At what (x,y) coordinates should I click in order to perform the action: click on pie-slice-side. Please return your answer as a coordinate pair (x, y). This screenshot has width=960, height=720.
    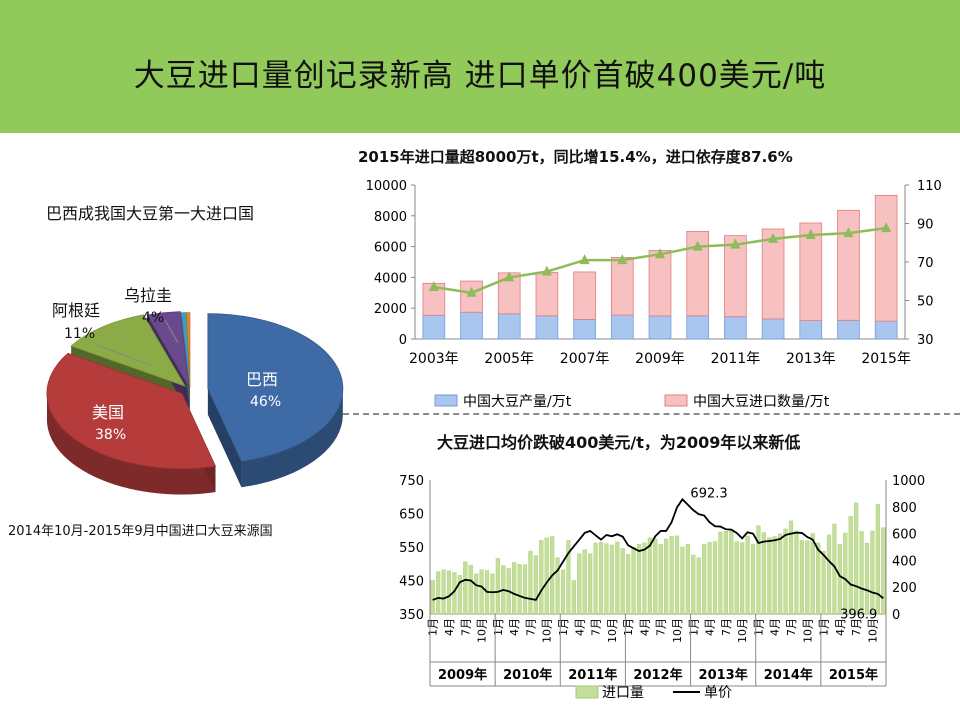
    Looking at the image, I should click on (292, 439).